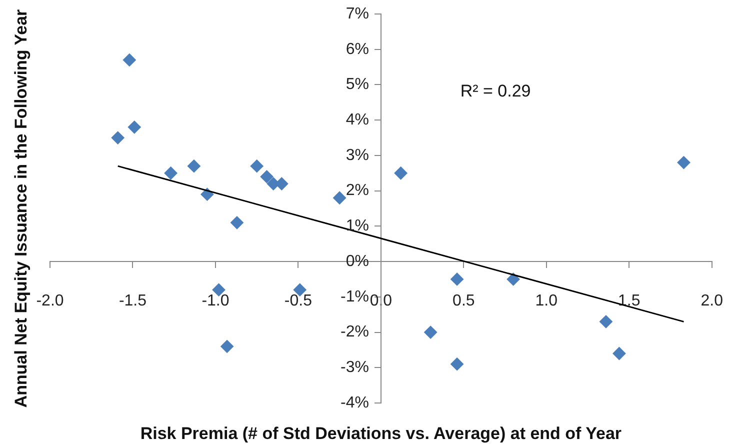  What do you see at coordinates (50, 301) in the screenshot?
I see `x-tick-label: -2.0` at bounding box center [50, 301].